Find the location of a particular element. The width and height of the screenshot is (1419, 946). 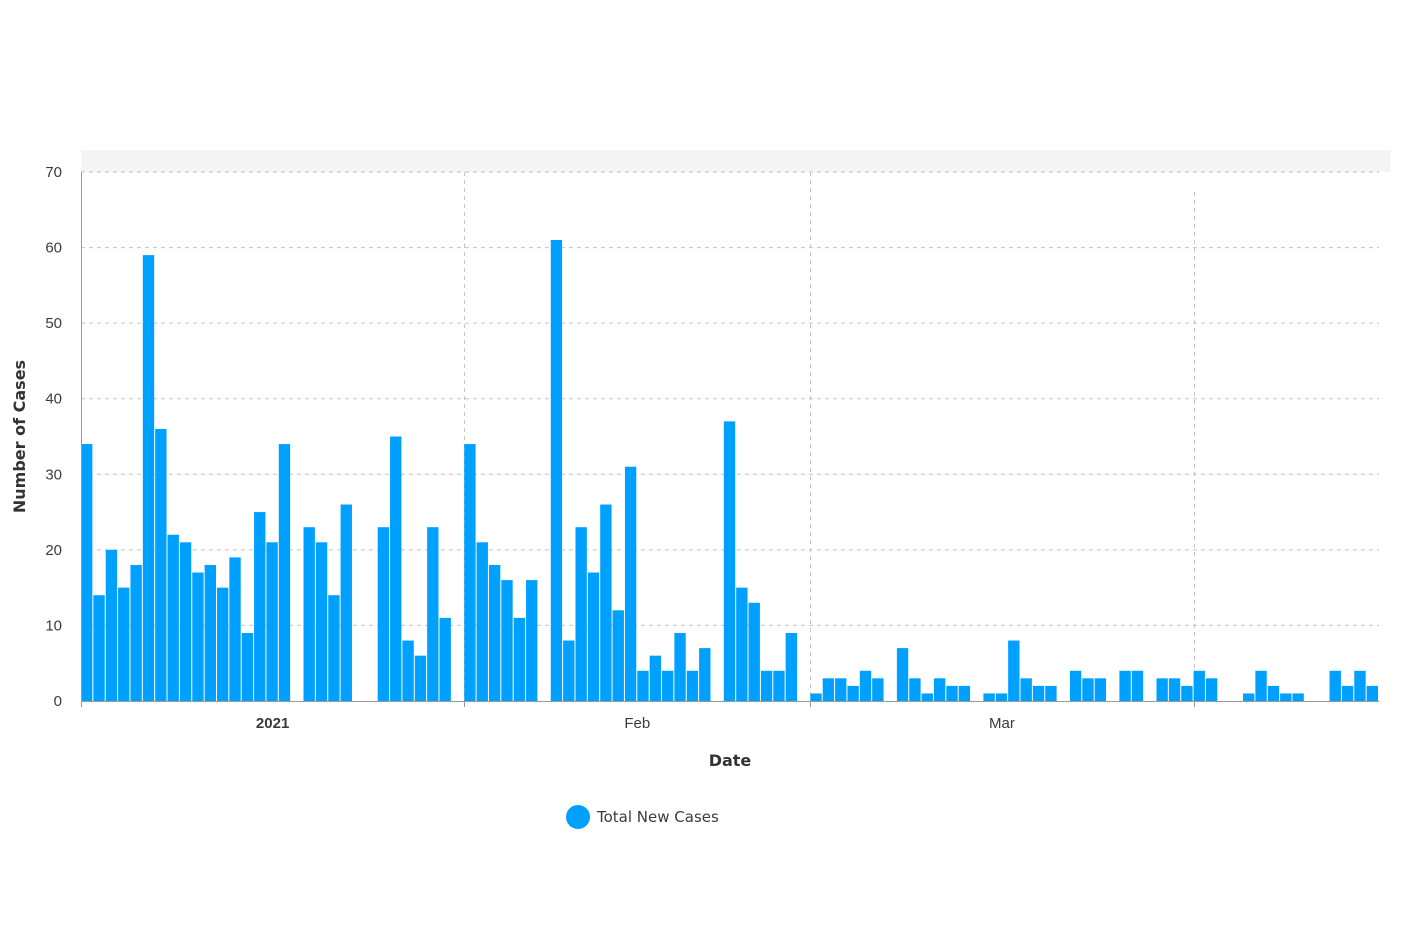

x-tick-label: 2021 is located at coordinates (272, 723).